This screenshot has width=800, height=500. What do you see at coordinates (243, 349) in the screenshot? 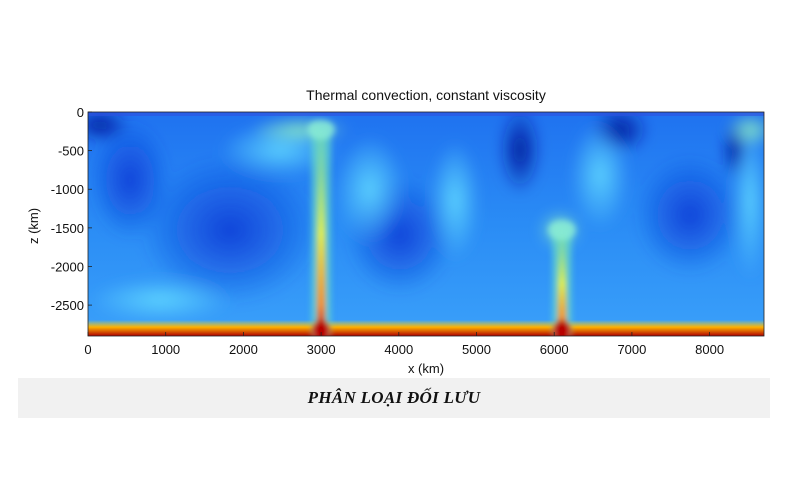
I see `x-tick-label: 2000` at bounding box center [243, 349].